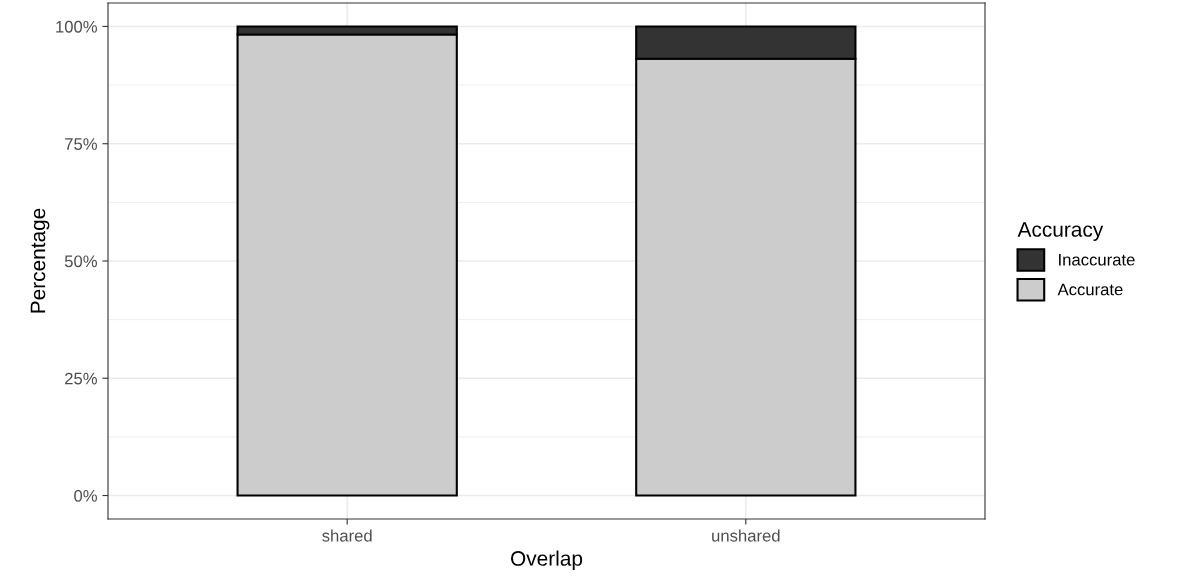 This screenshot has height=583, width=1187. I want to click on y-tick-label: 75%, so click(81, 144).